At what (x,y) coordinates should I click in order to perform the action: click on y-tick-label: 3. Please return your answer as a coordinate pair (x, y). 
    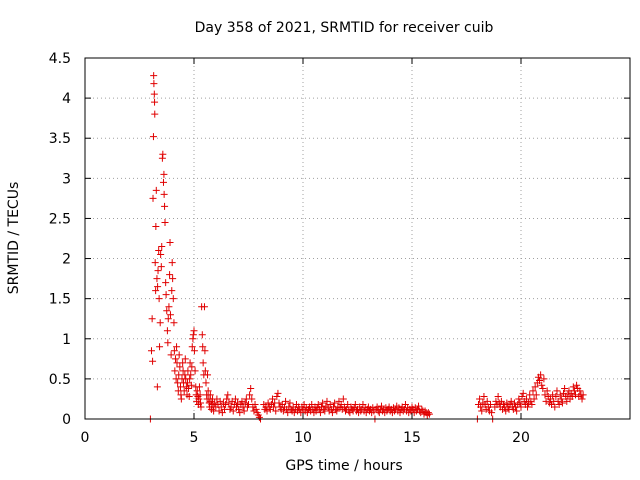
    Looking at the image, I should click on (66, 179).